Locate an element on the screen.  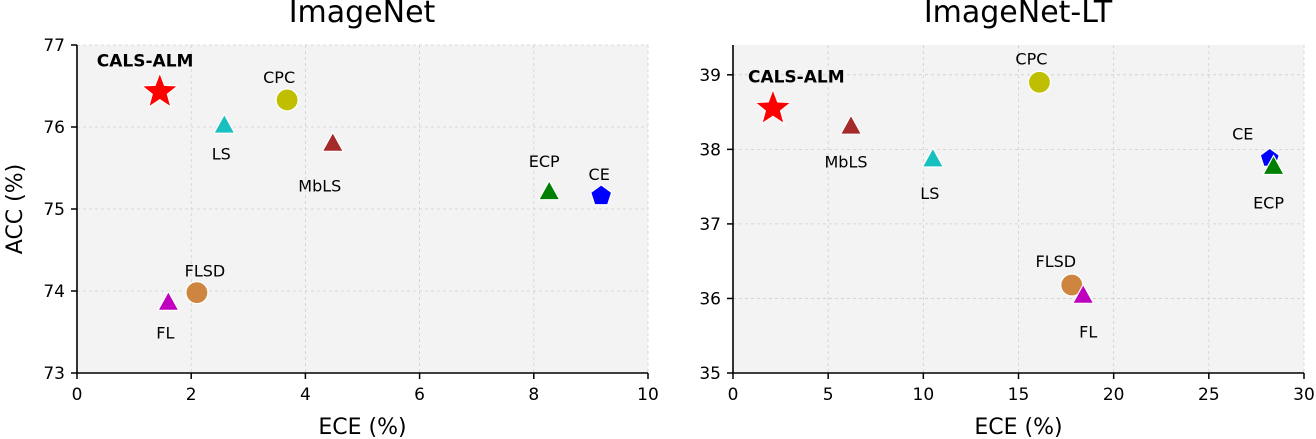
y-tick-label: 35 is located at coordinates (710, 374).